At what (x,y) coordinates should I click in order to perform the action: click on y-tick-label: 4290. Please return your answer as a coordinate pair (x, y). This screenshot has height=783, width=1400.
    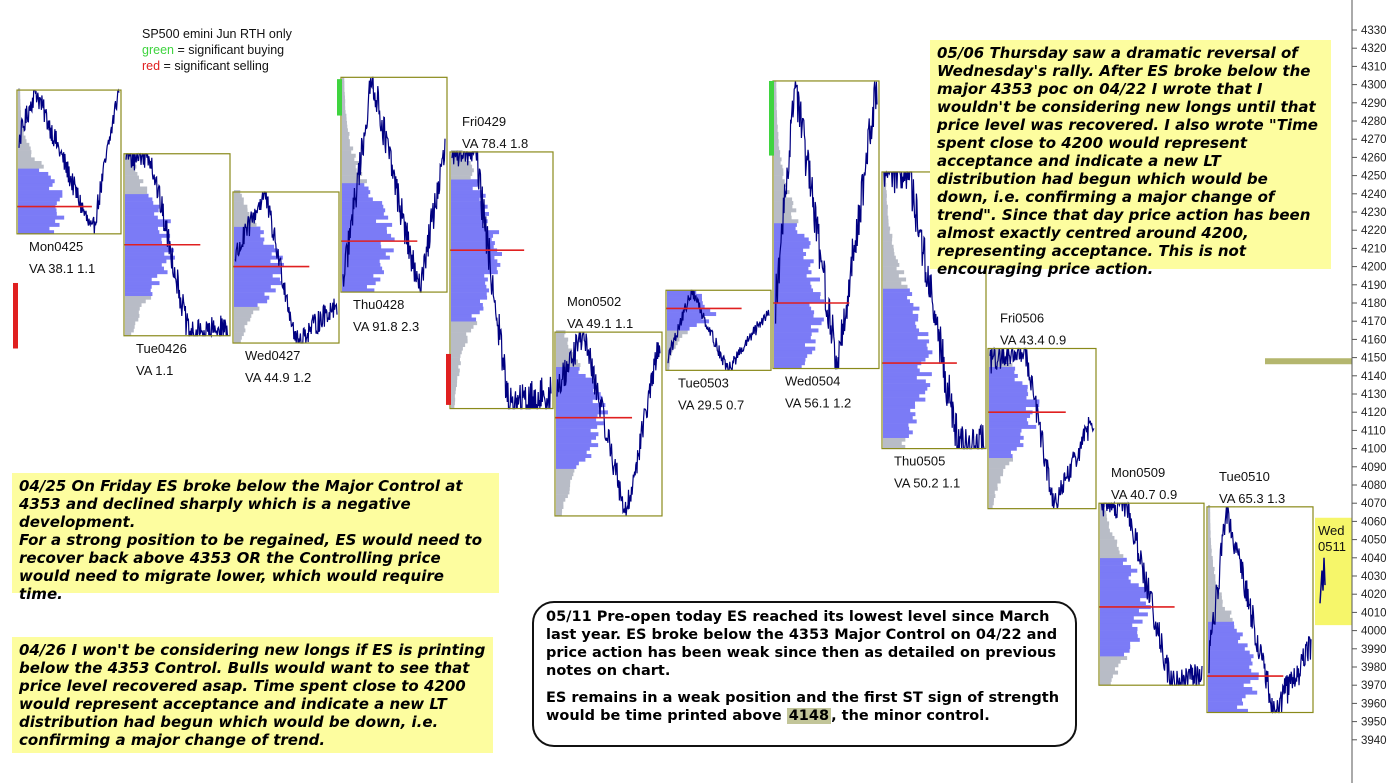
    Looking at the image, I should click on (1374, 104).